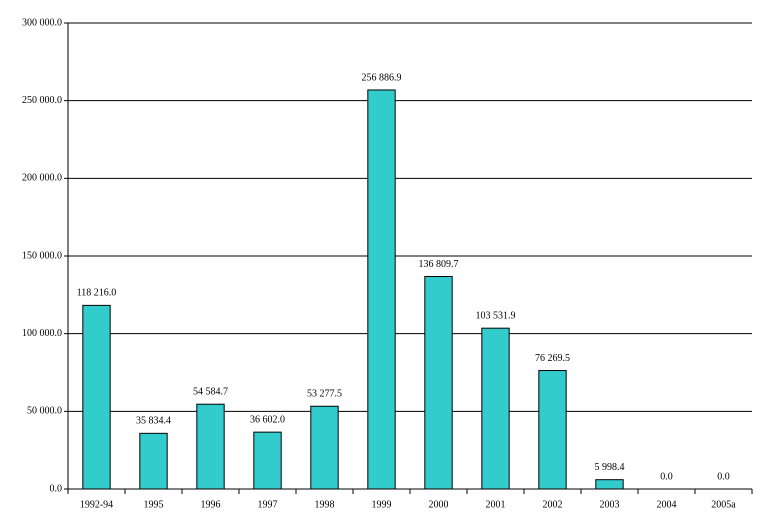  Describe the element at coordinates (325, 504) in the screenshot. I see `x-tick-label: 1998` at that location.